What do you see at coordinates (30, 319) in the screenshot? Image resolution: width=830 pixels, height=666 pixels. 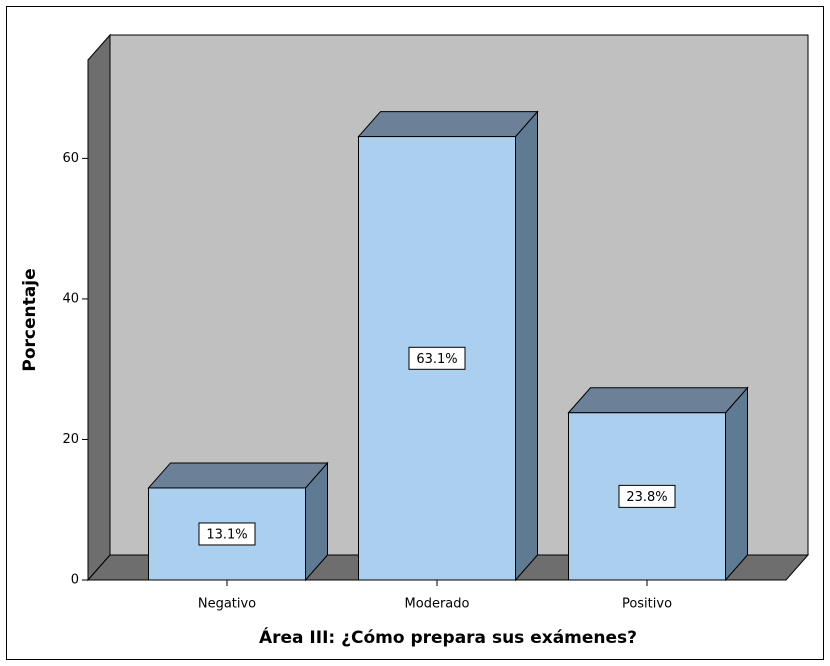 I see `y-axis-label: Porcentaje` at bounding box center [30, 319].